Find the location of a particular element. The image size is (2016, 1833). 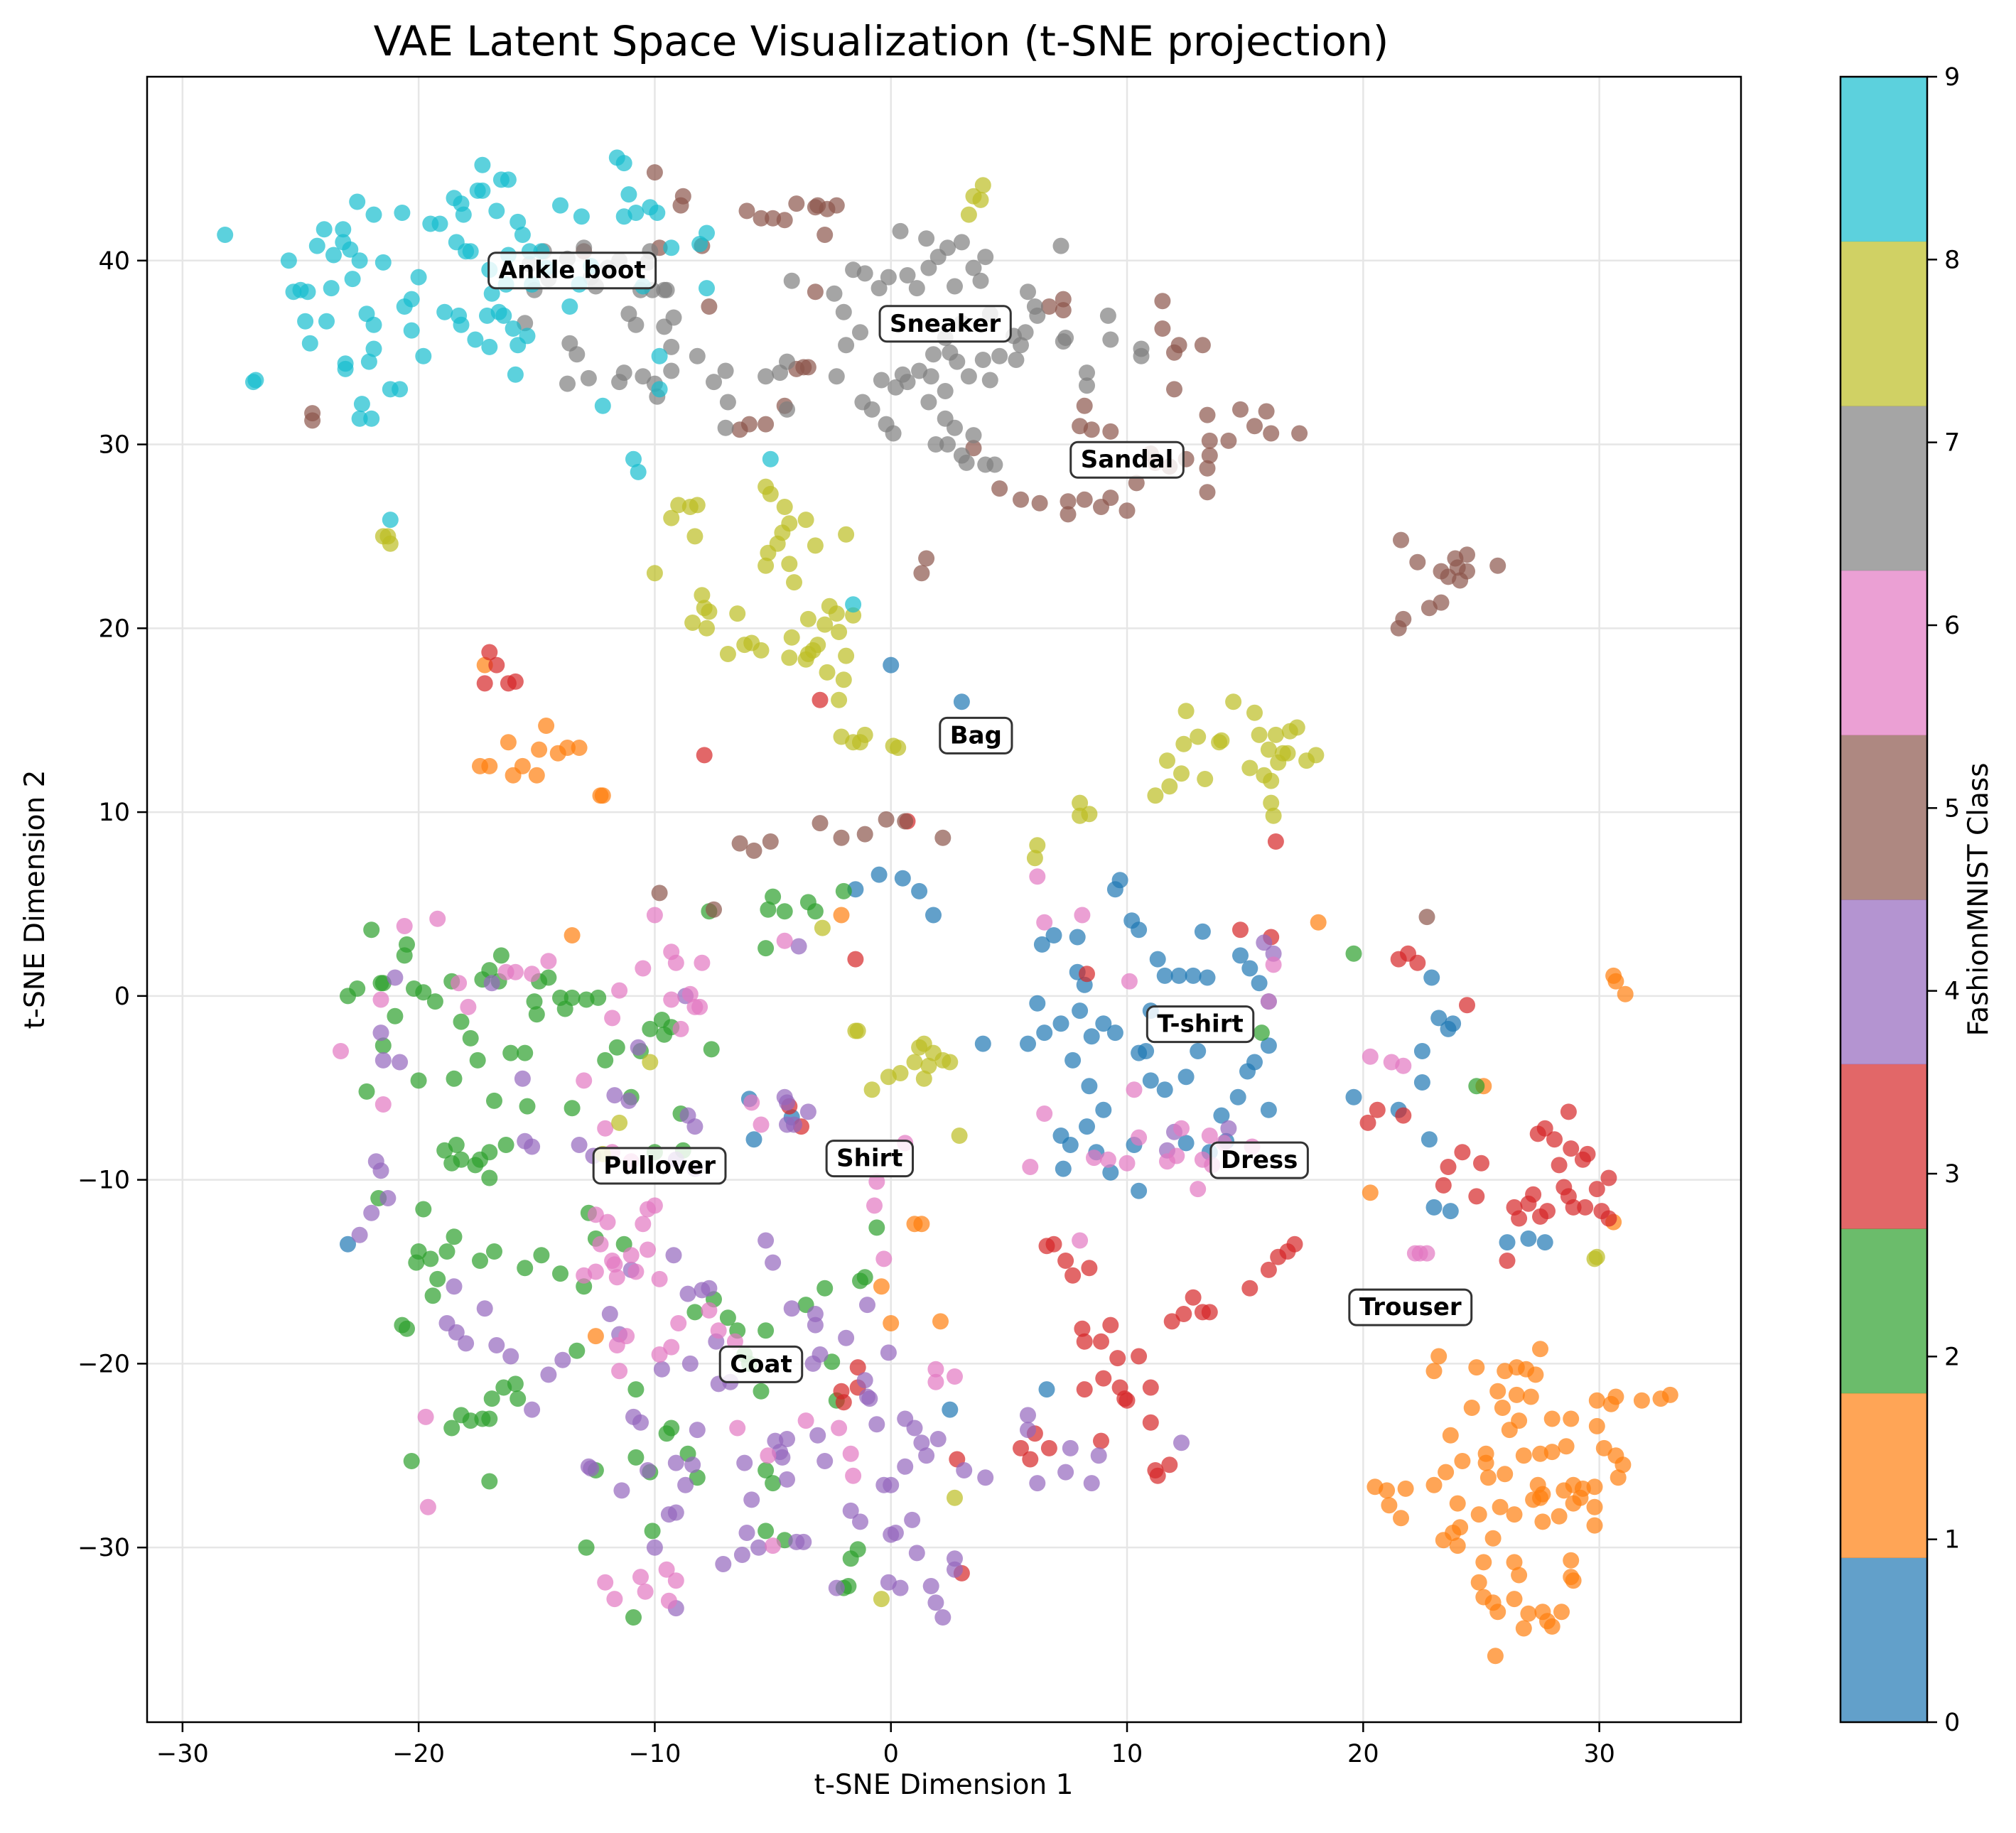

colorbar-tick-label: 7 is located at coordinates (1952, 443).